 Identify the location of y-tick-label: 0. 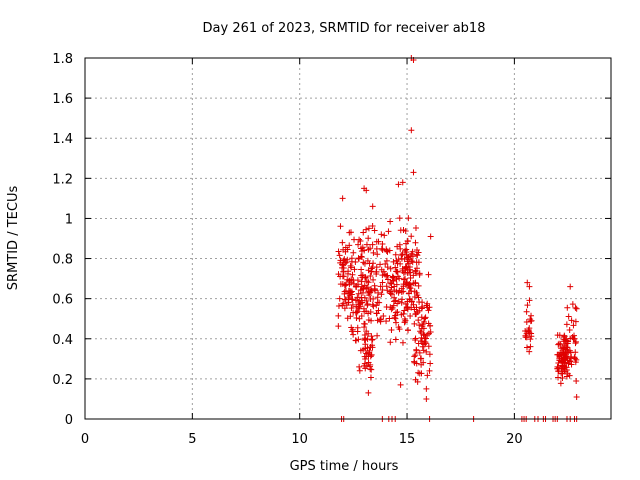
(69, 420).